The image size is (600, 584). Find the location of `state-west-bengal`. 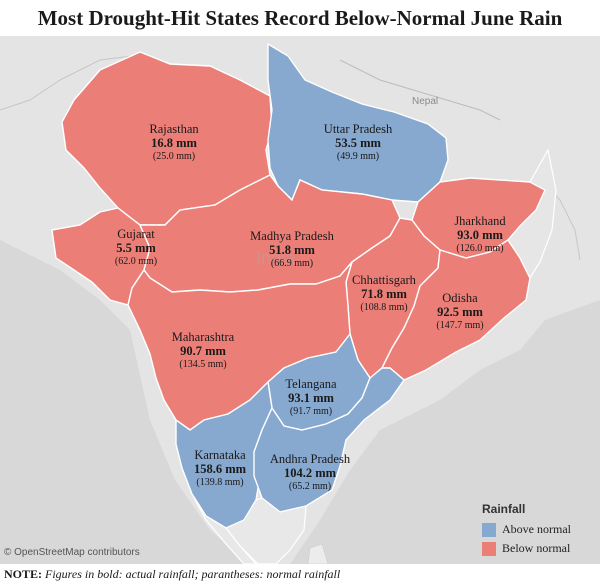

state-west-bengal is located at coordinates (532, 214).